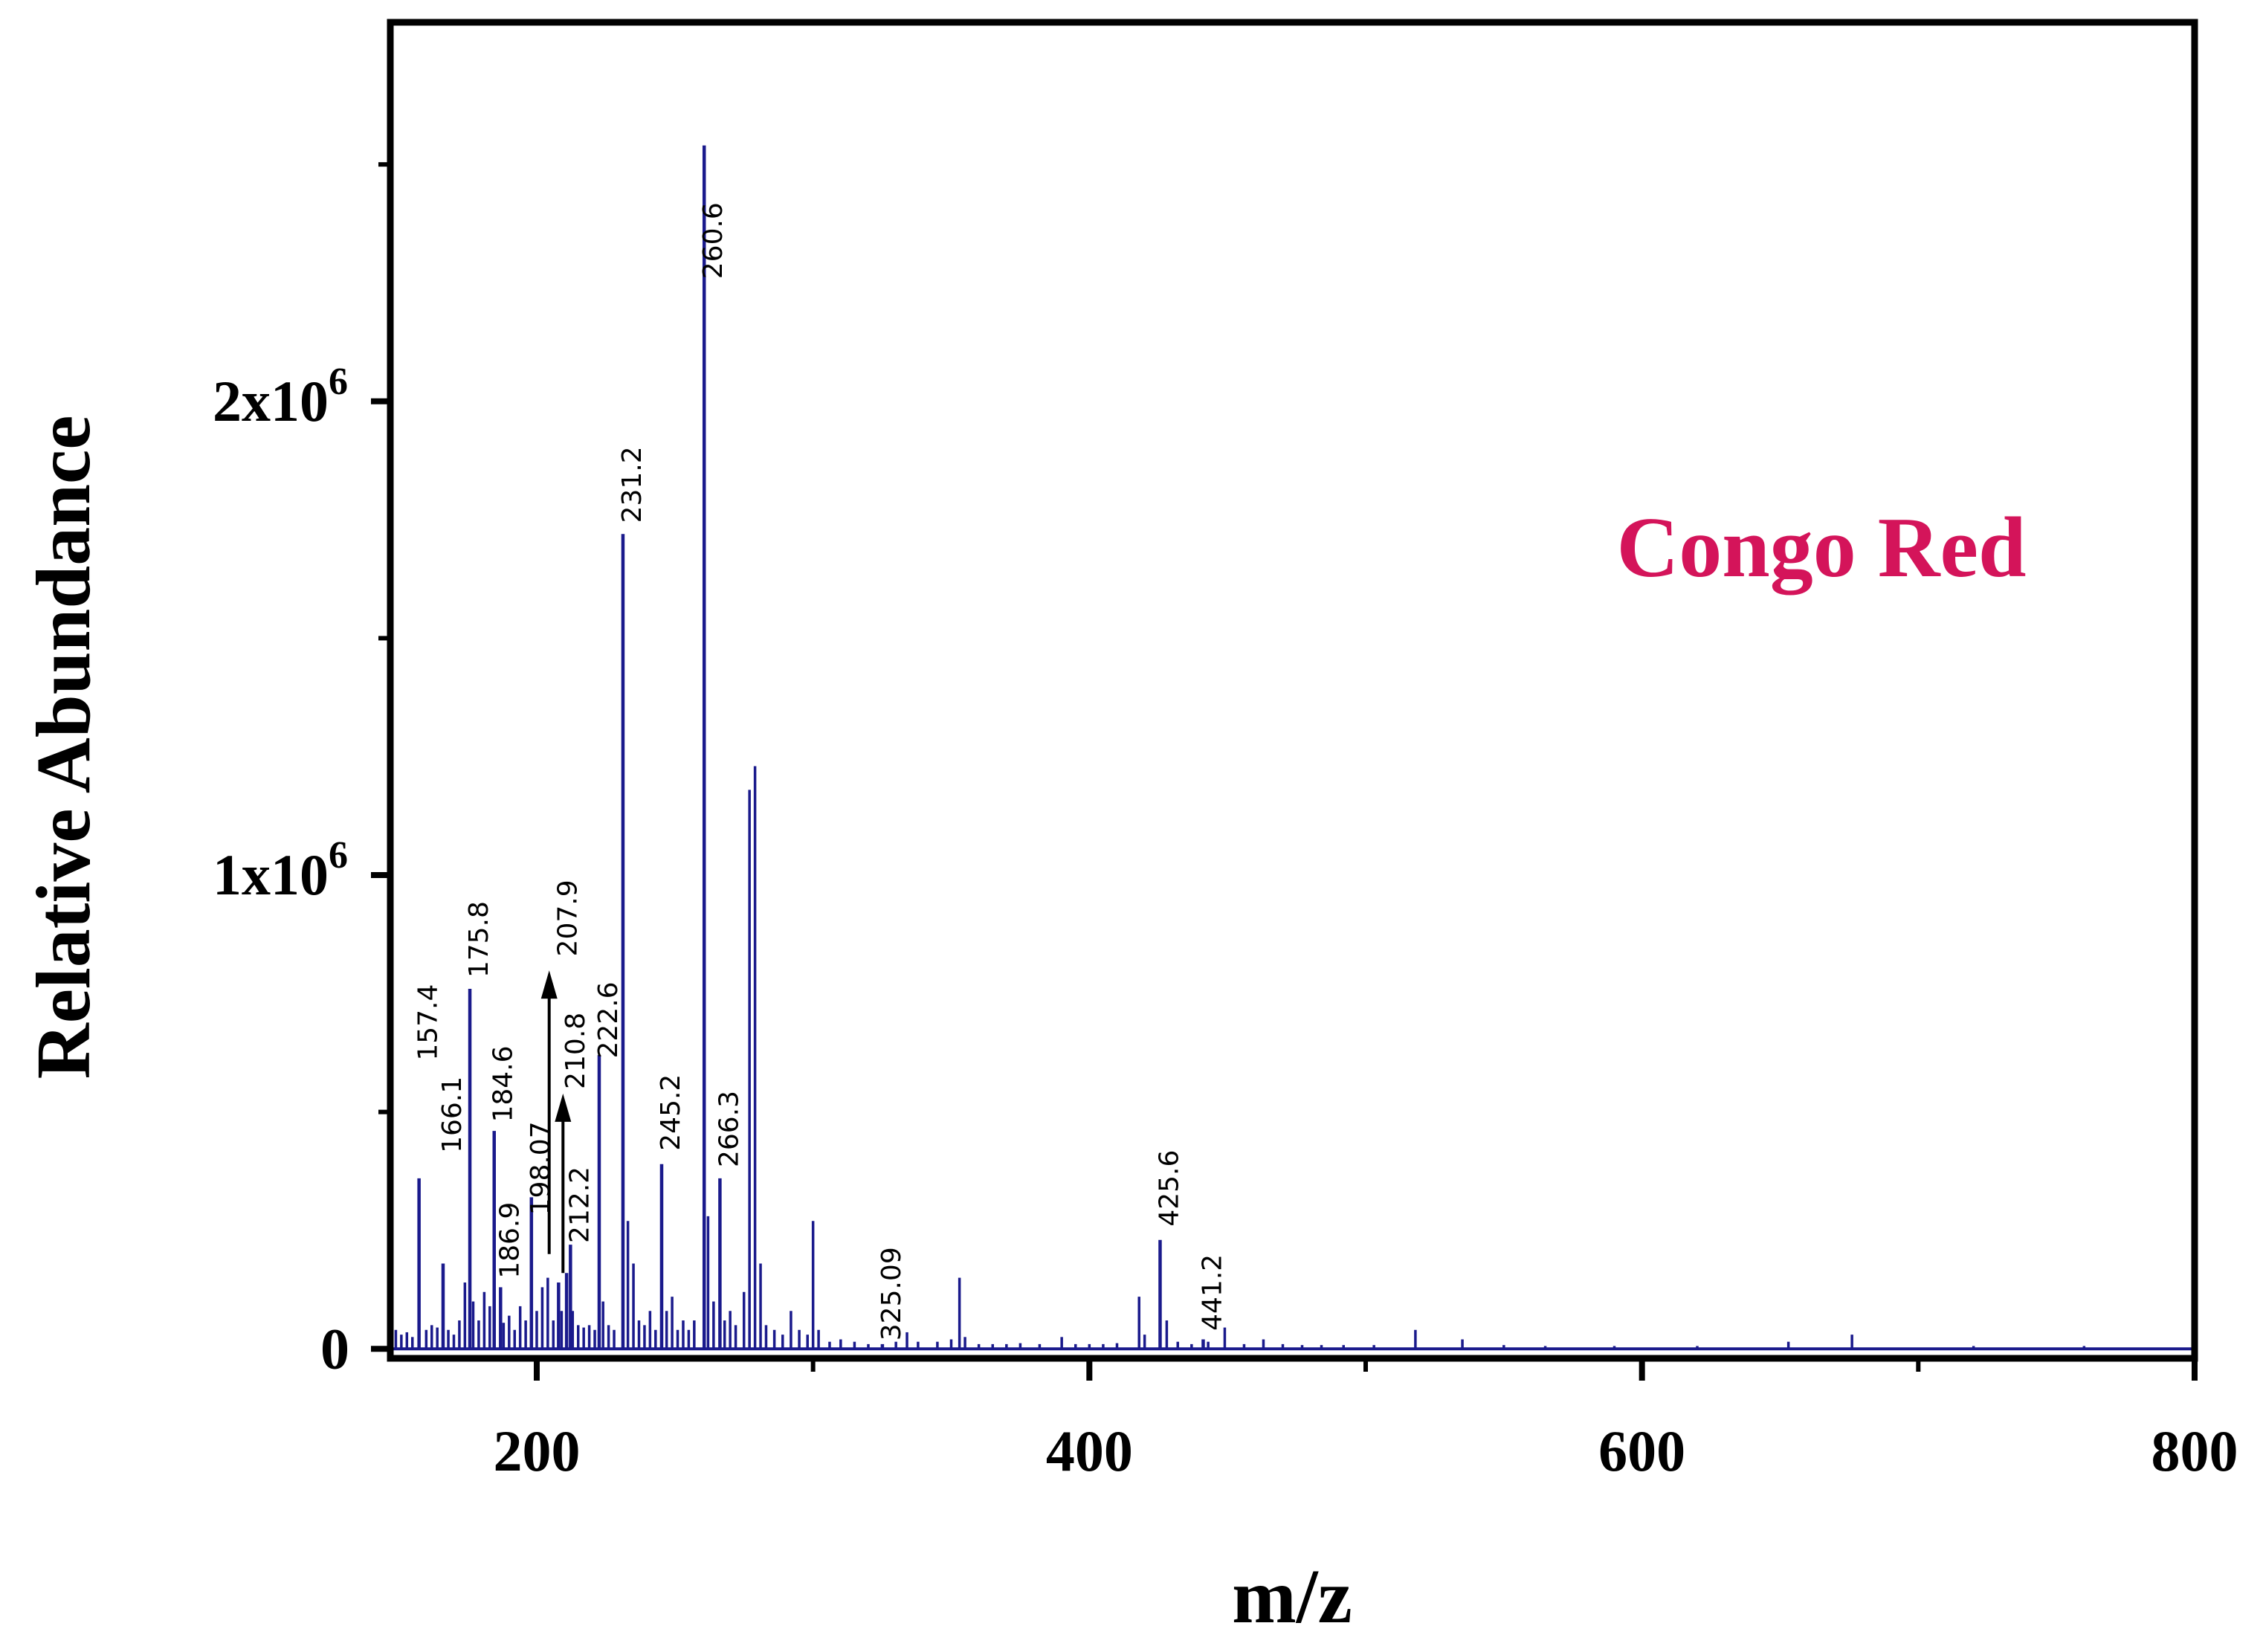 This screenshot has width=2263, height=1652. Describe the element at coordinates (479, 939) in the screenshot. I see `peak-label: 175.8` at that location.